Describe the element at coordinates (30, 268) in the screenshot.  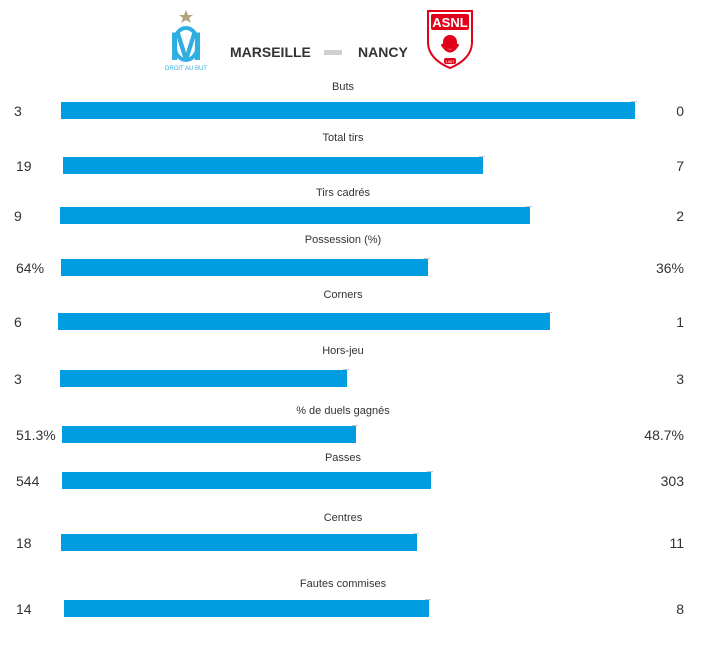
I see `home-stat-value: 64%` at that location.